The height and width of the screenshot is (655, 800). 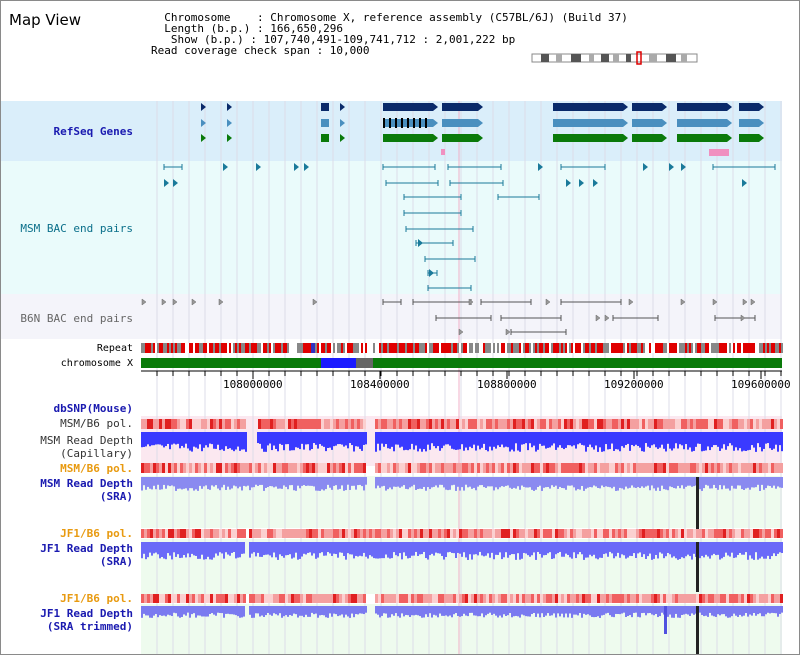 I want to click on gene-exon, so click(x=460, y=107).